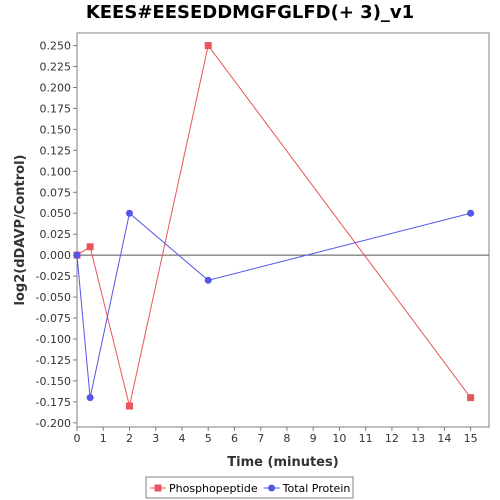 The height and width of the screenshot is (500, 500). Describe the element at coordinates (213, 488) in the screenshot. I see `legend-label: Phosphopeptide` at that location.